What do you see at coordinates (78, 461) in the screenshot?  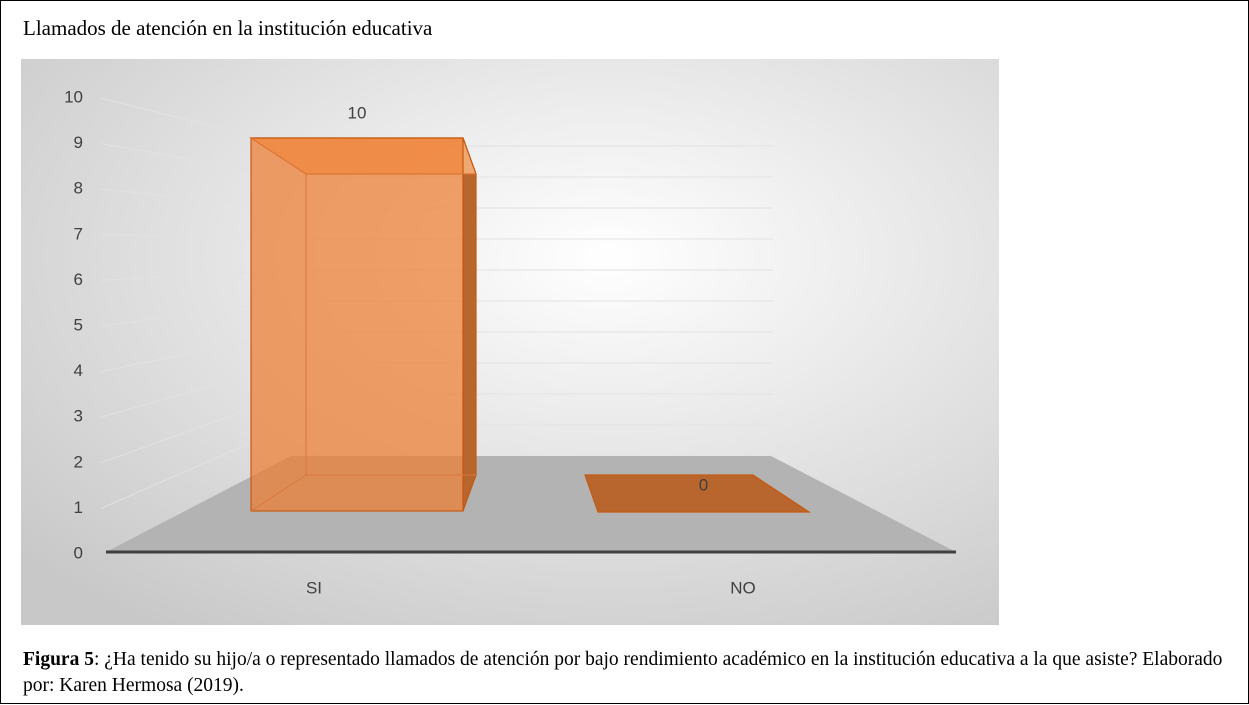 I see `y-tick-label: 2` at bounding box center [78, 461].